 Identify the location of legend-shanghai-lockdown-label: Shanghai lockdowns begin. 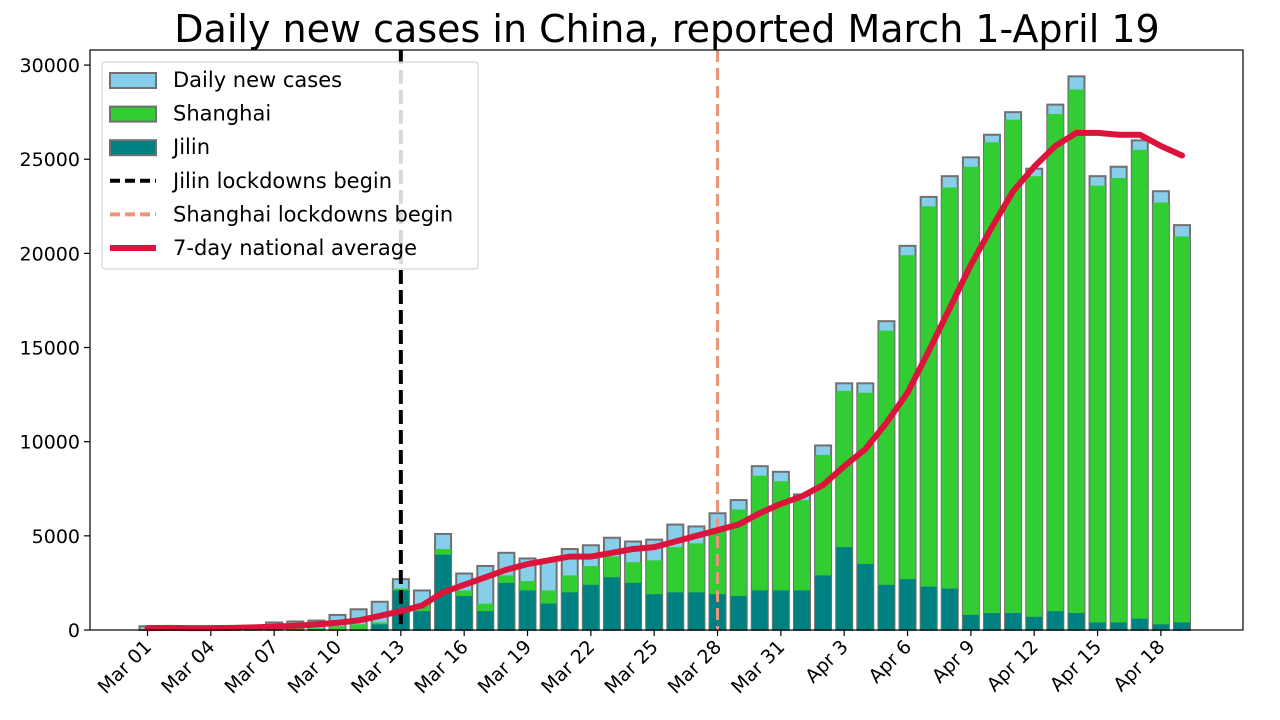
(313, 214).